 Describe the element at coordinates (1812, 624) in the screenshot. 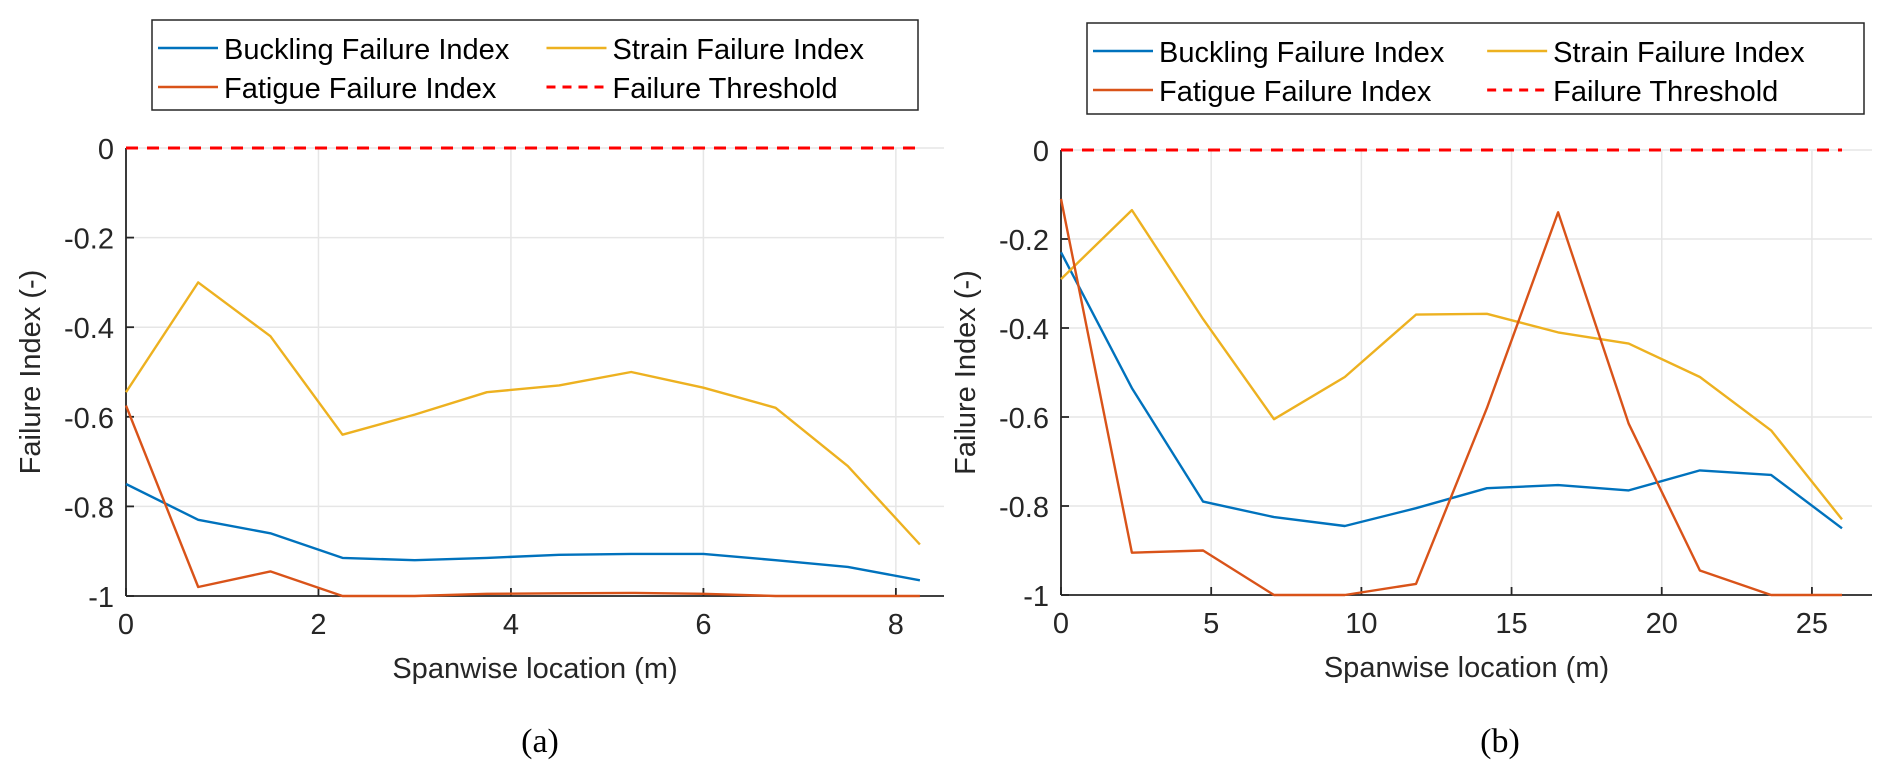

I see `x-tick-label: 25` at that location.